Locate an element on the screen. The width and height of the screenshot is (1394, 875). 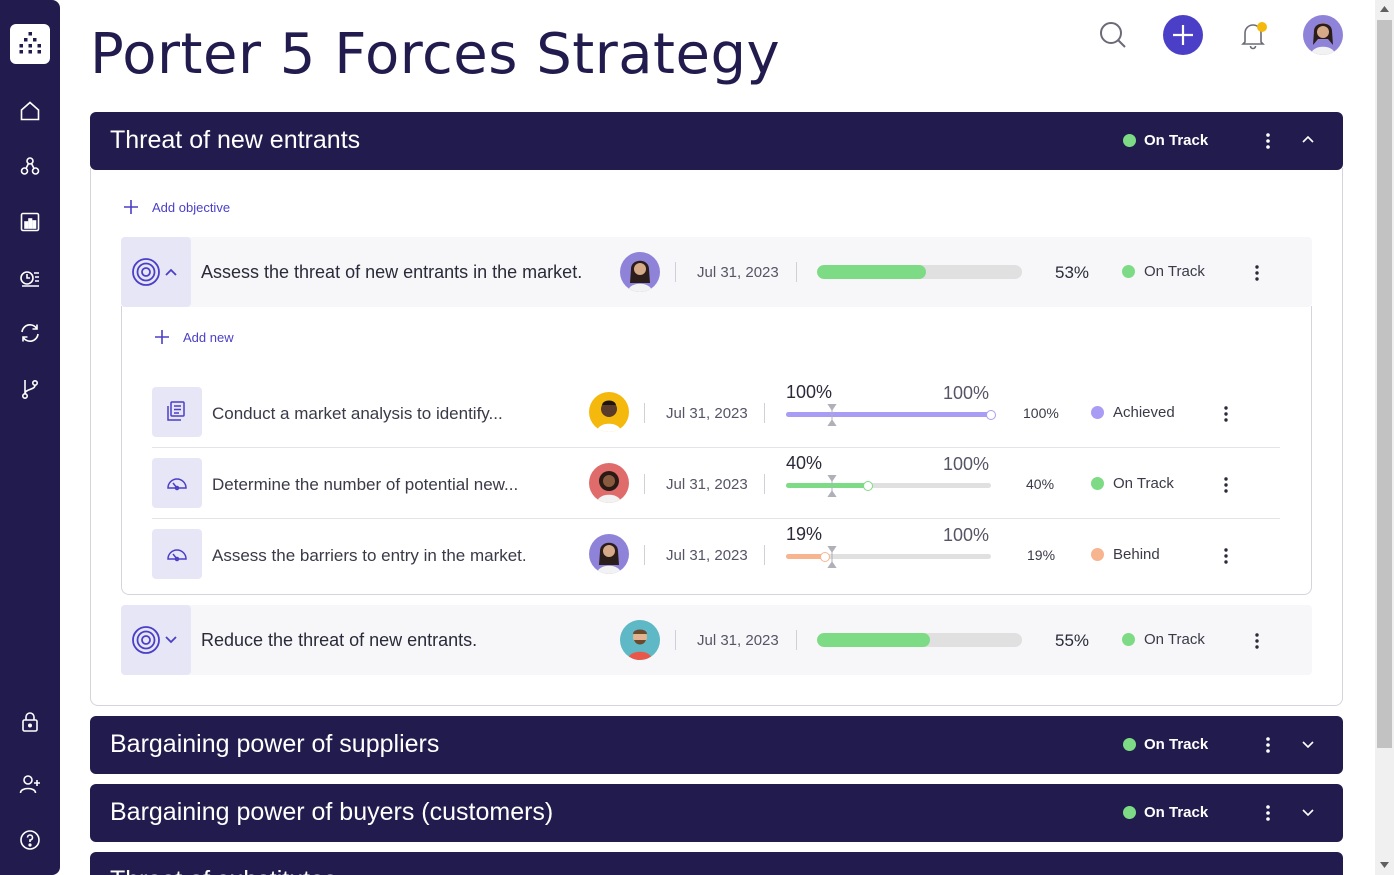
section-header: Bargaining power of suppliers On Track is located at coordinates (716, 745).